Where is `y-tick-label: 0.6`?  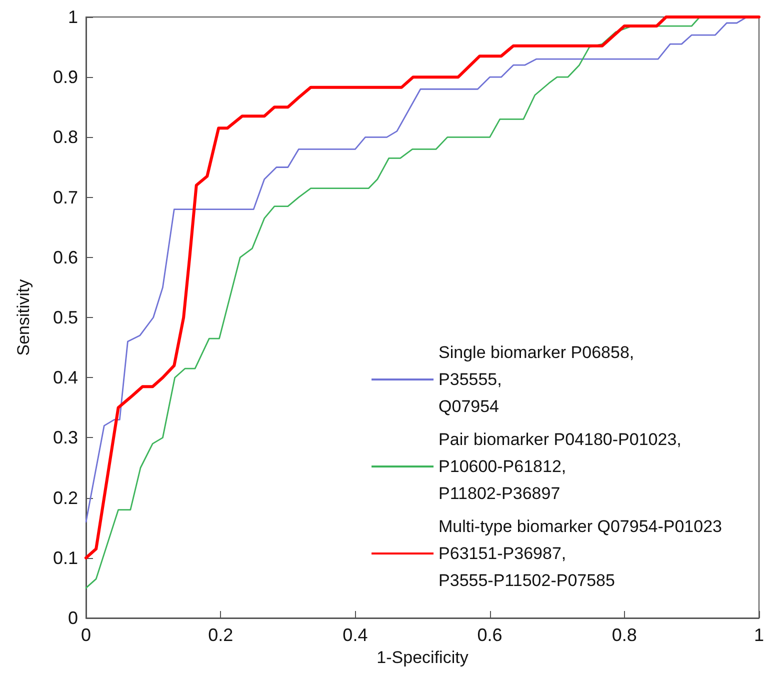 y-tick-label: 0.6 is located at coordinates (65, 257).